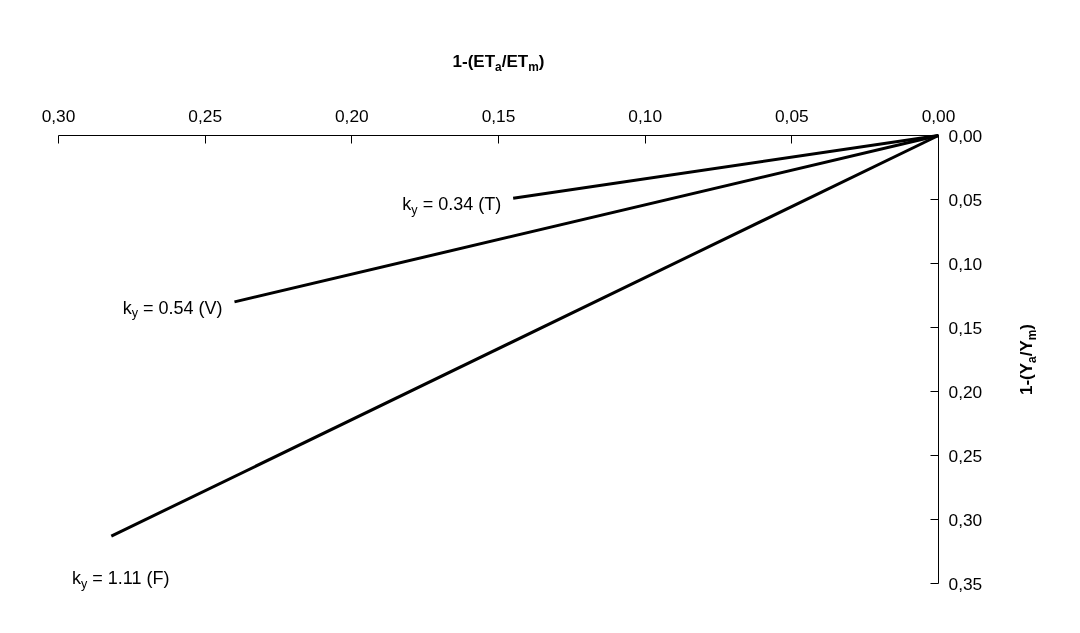  What do you see at coordinates (58, 115) in the screenshot?
I see `x-tick-label: 0,30` at bounding box center [58, 115].